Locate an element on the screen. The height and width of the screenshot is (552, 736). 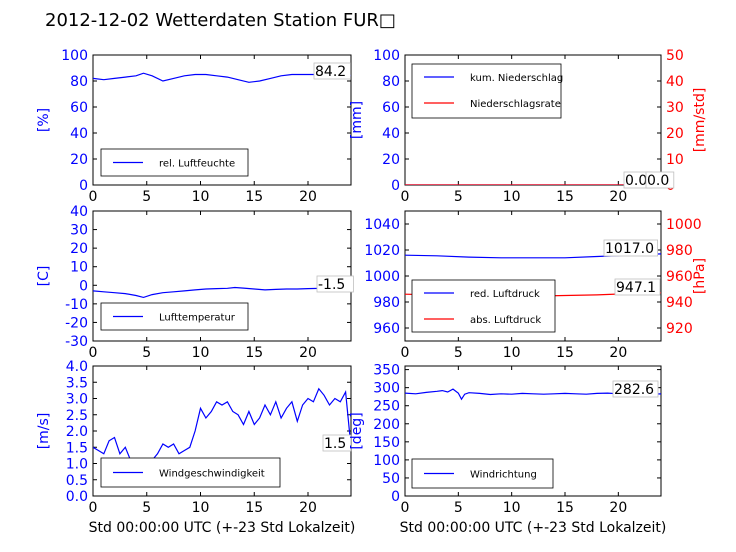
y-tick-label: 10 is located at coordinates (79, 268).